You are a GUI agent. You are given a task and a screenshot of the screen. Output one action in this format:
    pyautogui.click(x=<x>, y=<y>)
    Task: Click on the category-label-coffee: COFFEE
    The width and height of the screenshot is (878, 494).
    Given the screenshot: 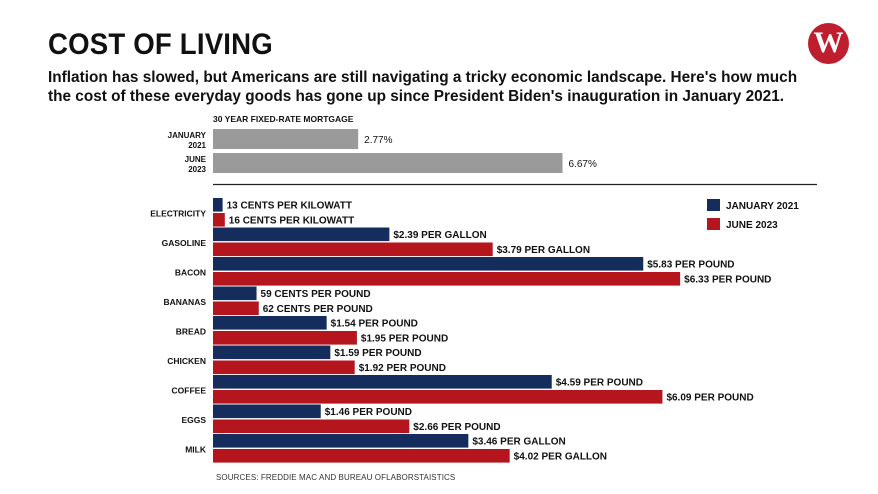 What is the action you would take?
    pyautogui.click(x=189, y=391)
    